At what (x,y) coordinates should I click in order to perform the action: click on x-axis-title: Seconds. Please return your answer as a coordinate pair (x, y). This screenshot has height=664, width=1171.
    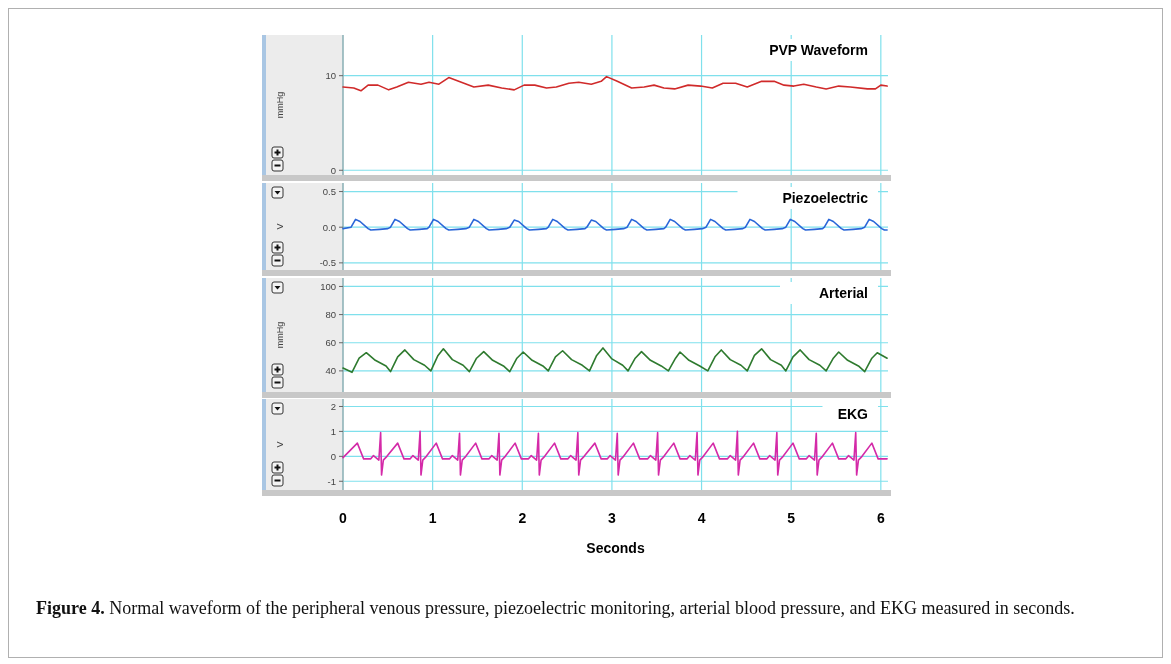
    Looking at the image, I should click on (615, 547).